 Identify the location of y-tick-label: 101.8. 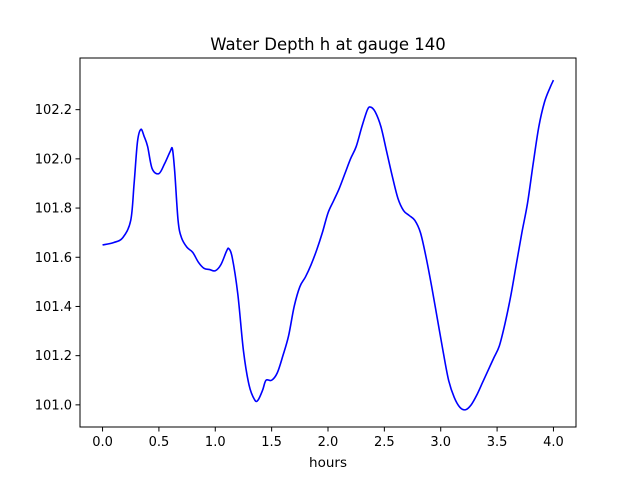
(53, 209).